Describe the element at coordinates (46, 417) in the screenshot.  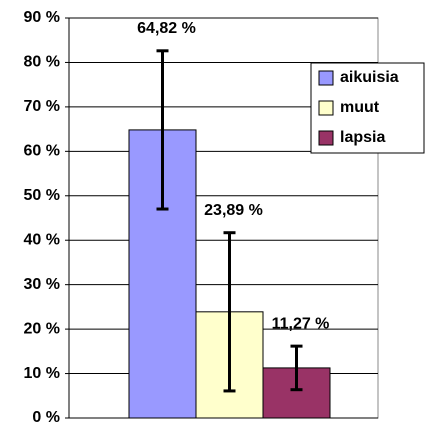
I see `y-tick-label: 0 %` at that location.